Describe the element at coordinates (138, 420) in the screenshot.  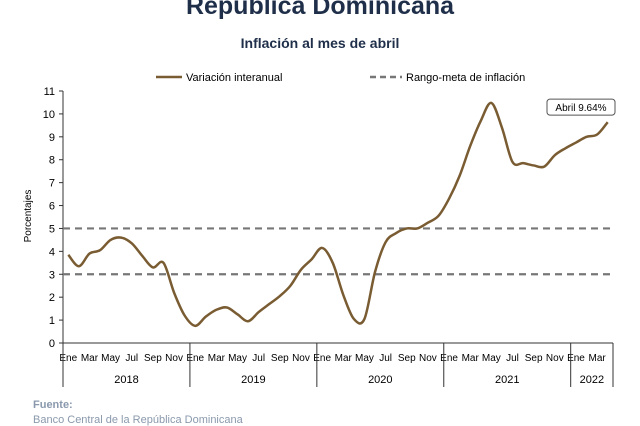
I see `source-text: Banco Central de la República Dominicana` at that location.